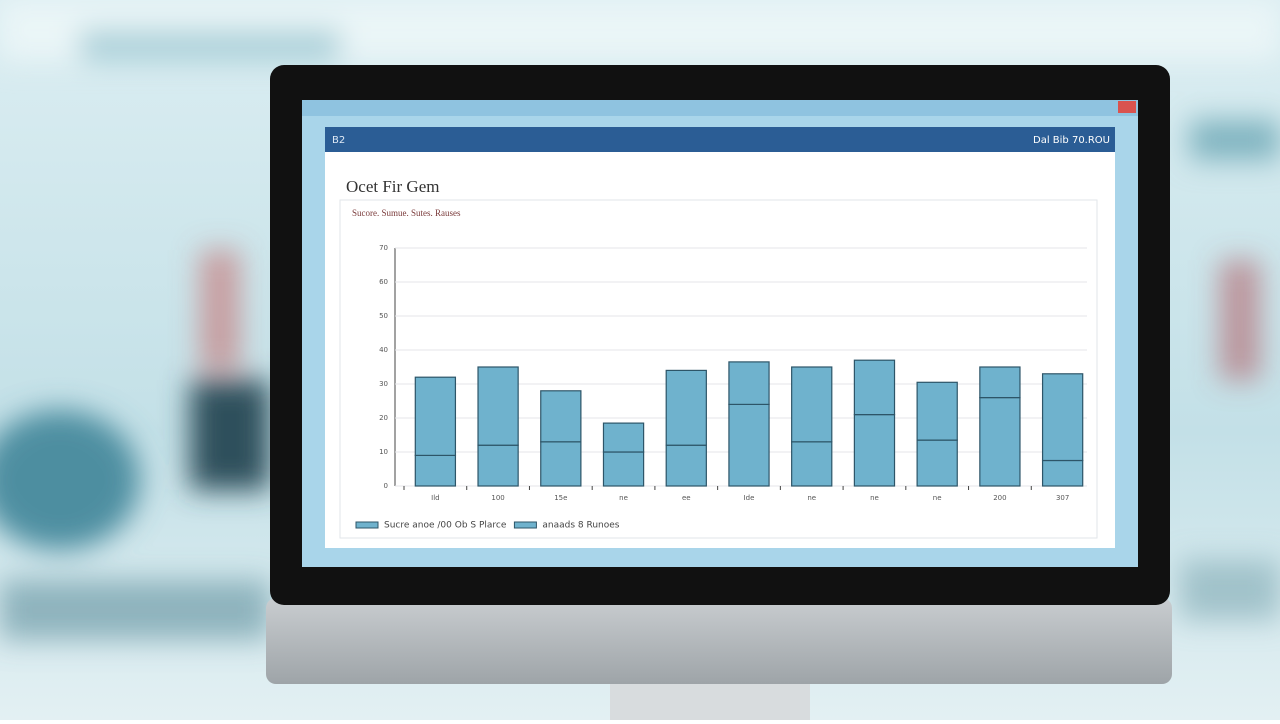 Image resolution: width=1280 pixels, height=724 pixels. Describe the element at coordinates (435, 498) in the screenshot. I see `x-tick-label: Ild` at that location.